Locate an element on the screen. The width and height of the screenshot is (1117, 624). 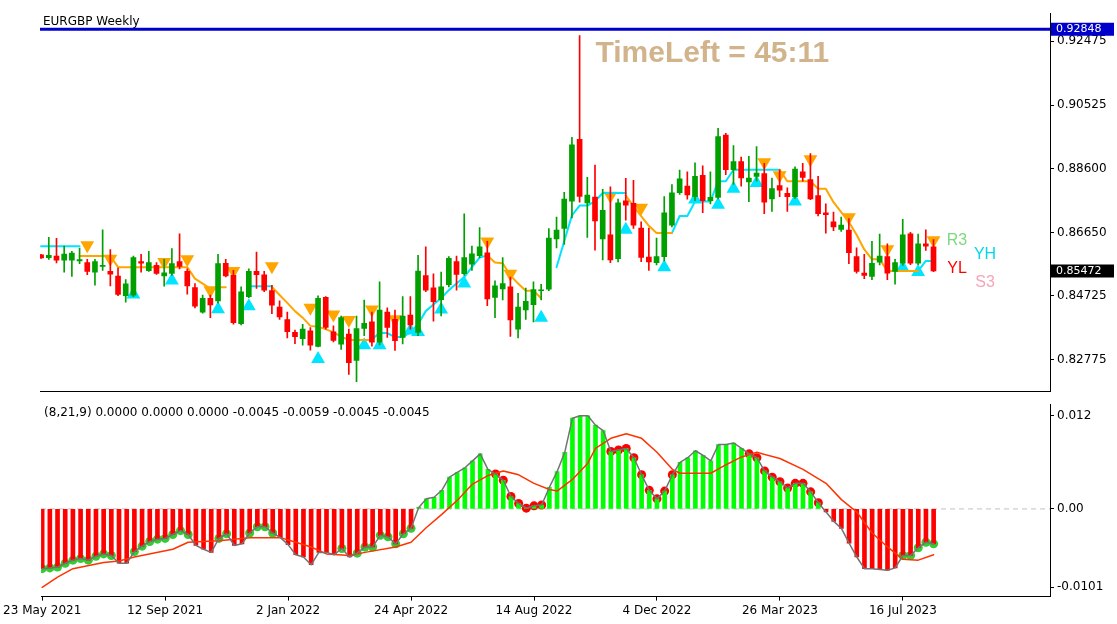
y-tick-label: 0.84725 is located at coordinates (1082, 294).